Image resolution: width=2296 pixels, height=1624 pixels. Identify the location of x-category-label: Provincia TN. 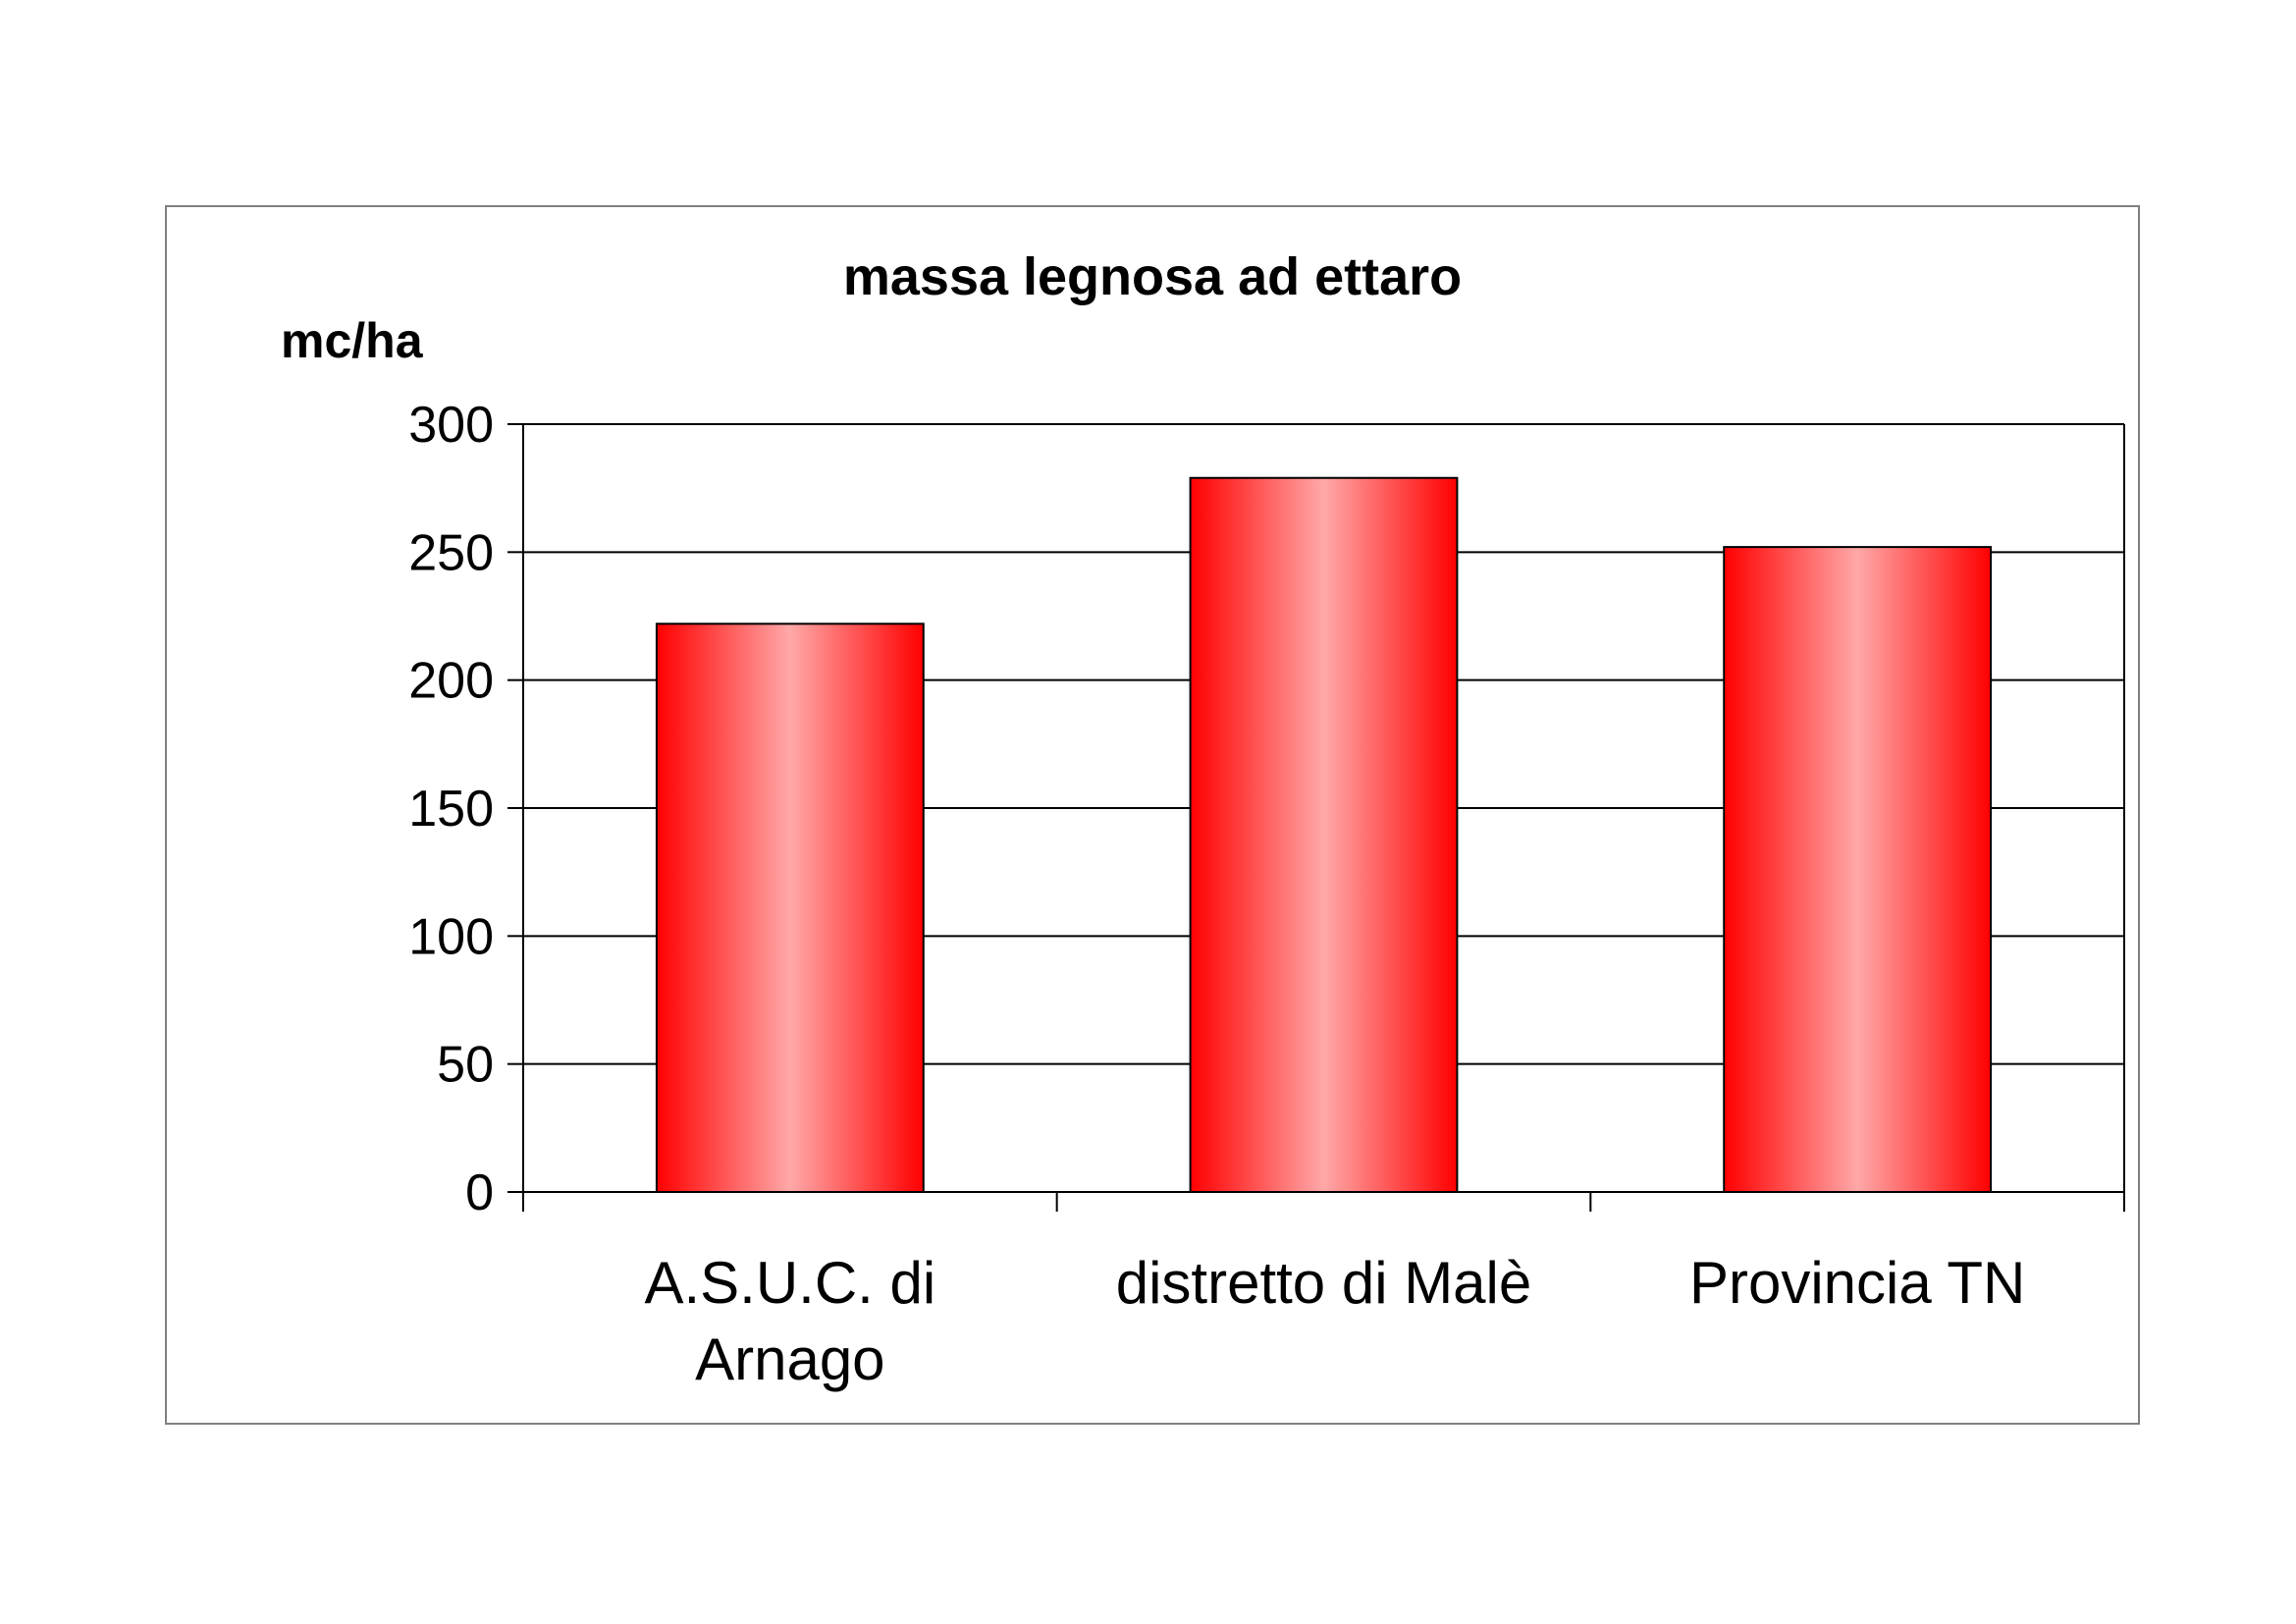
(1857, 1283).